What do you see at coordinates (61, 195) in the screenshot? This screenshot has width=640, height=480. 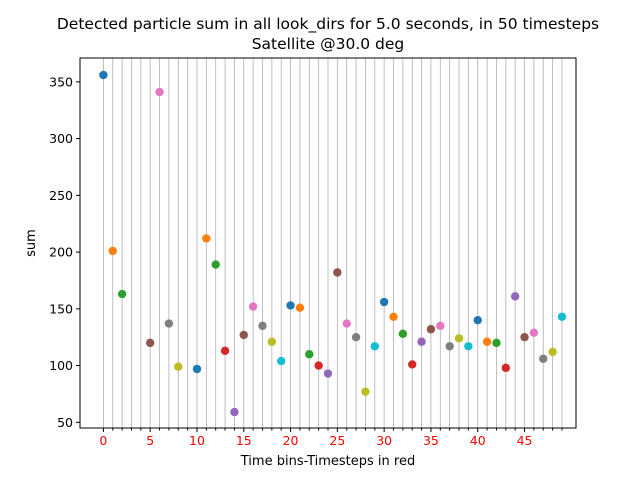 I see `y-tick-label: 250` at bounding box center [61, 195].